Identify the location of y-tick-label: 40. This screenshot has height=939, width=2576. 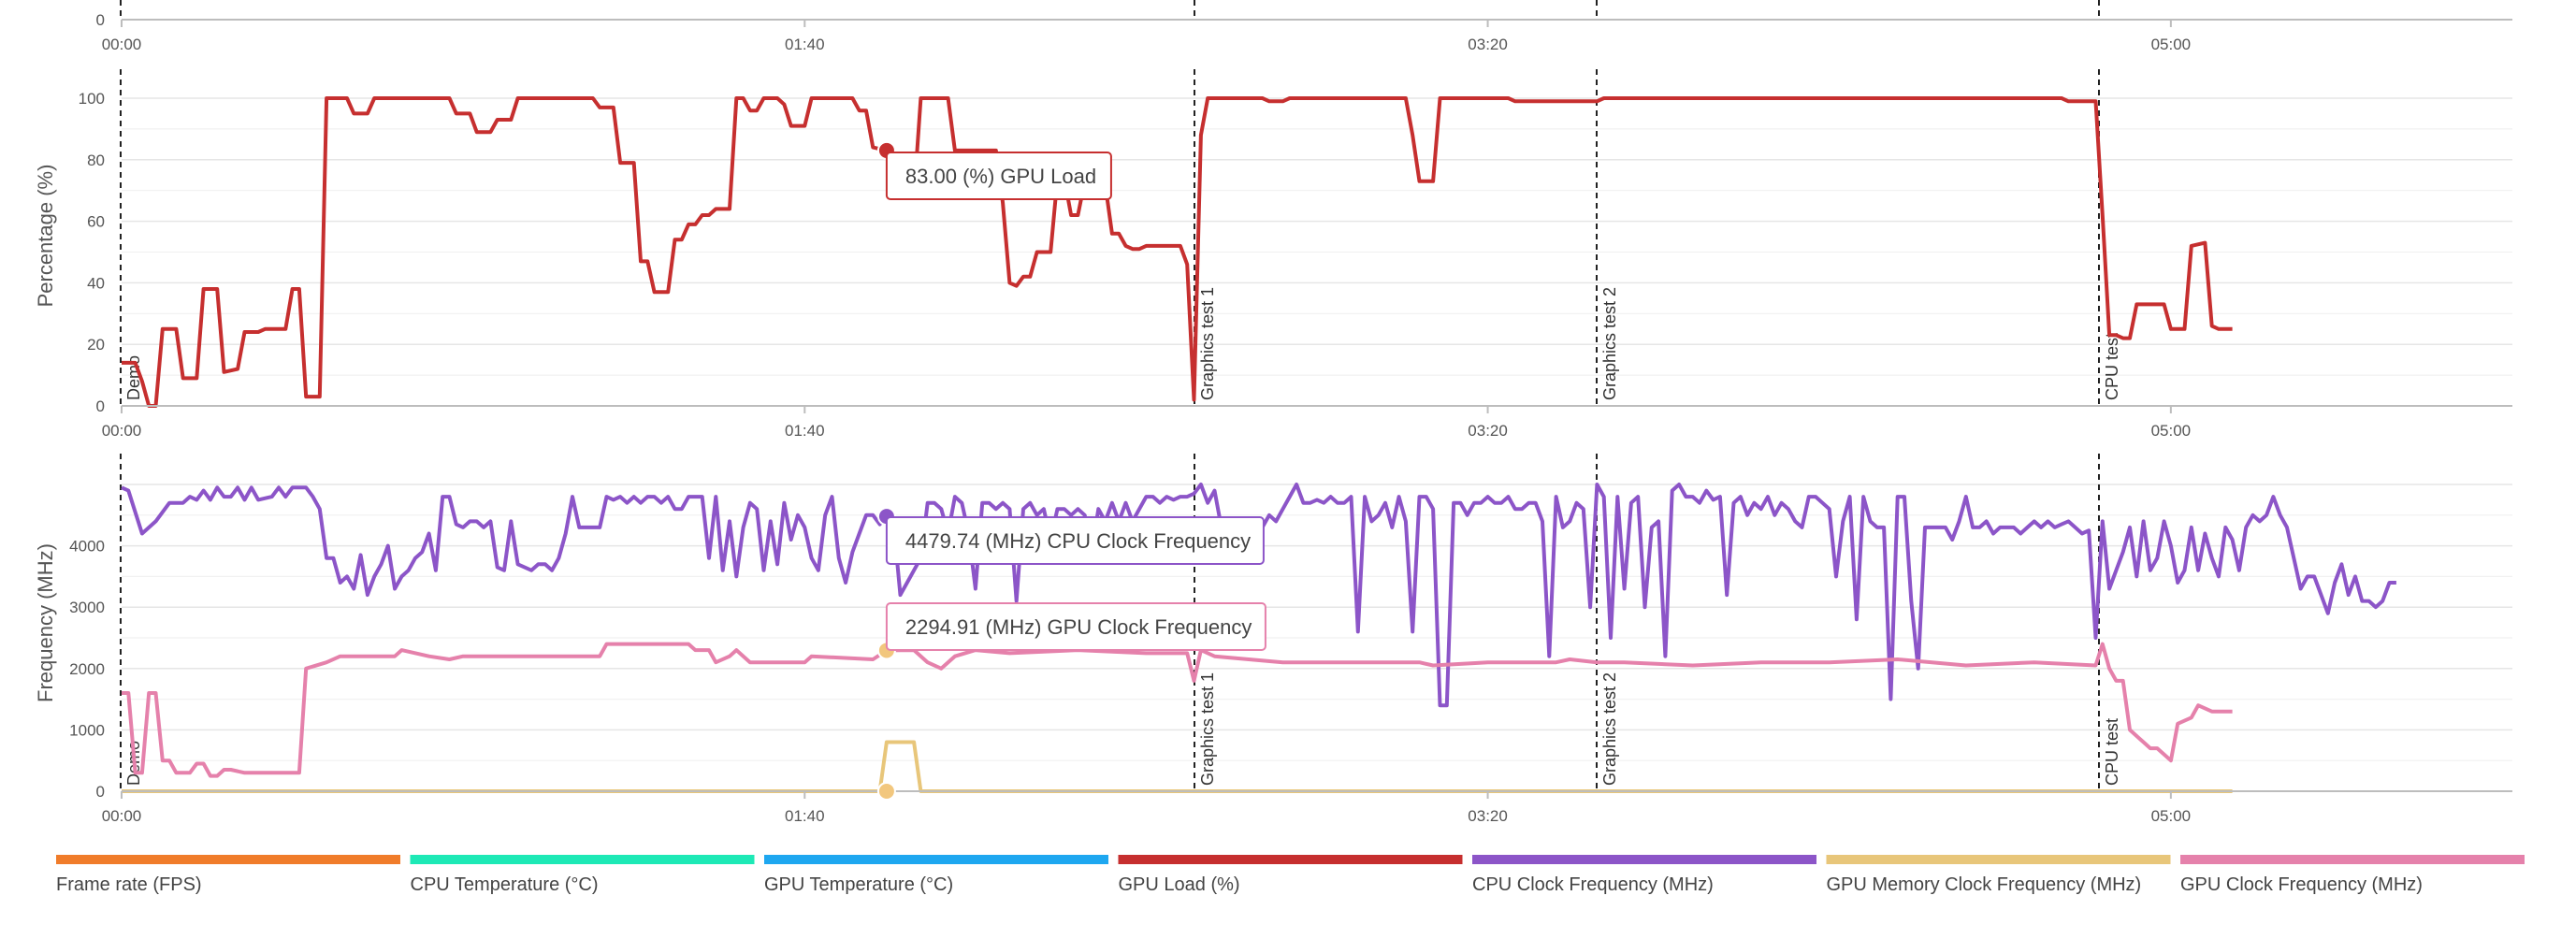
(96, 283).